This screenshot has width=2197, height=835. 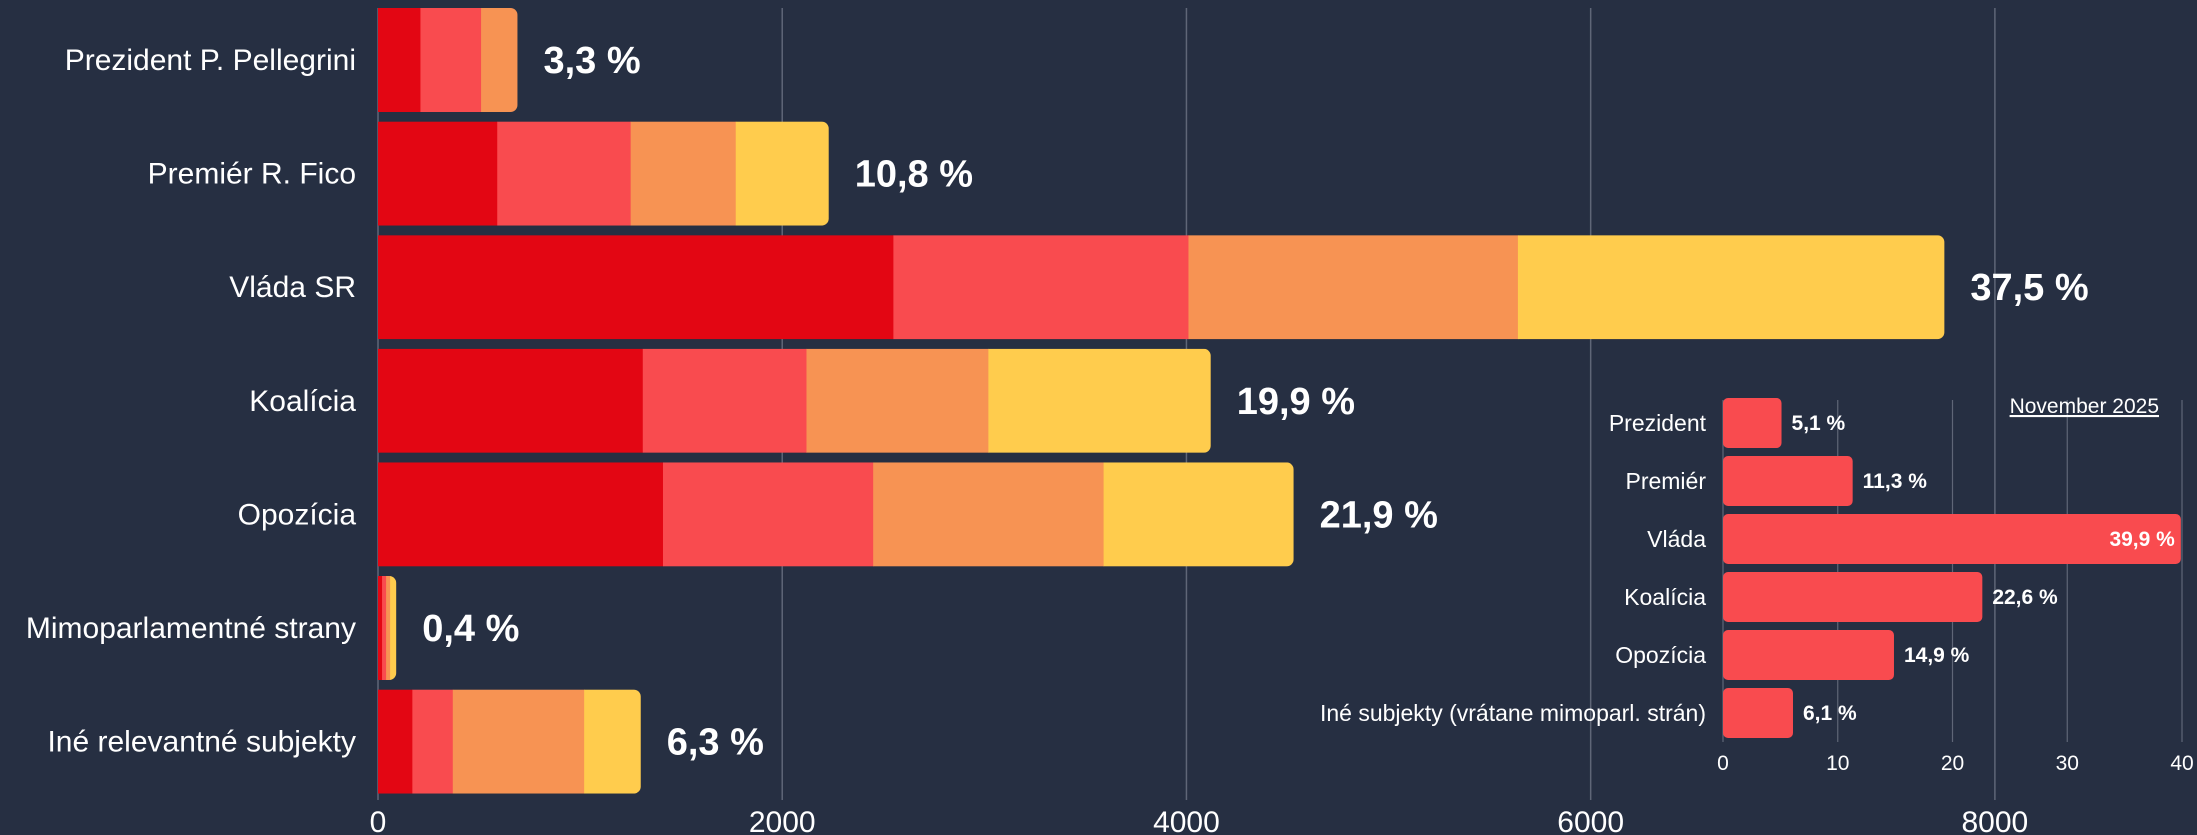 What do you see at coordinates (1590, 820) in the screenshot?
I see `main-x-tick-label: 6000` at bounding box center [1590, 820].